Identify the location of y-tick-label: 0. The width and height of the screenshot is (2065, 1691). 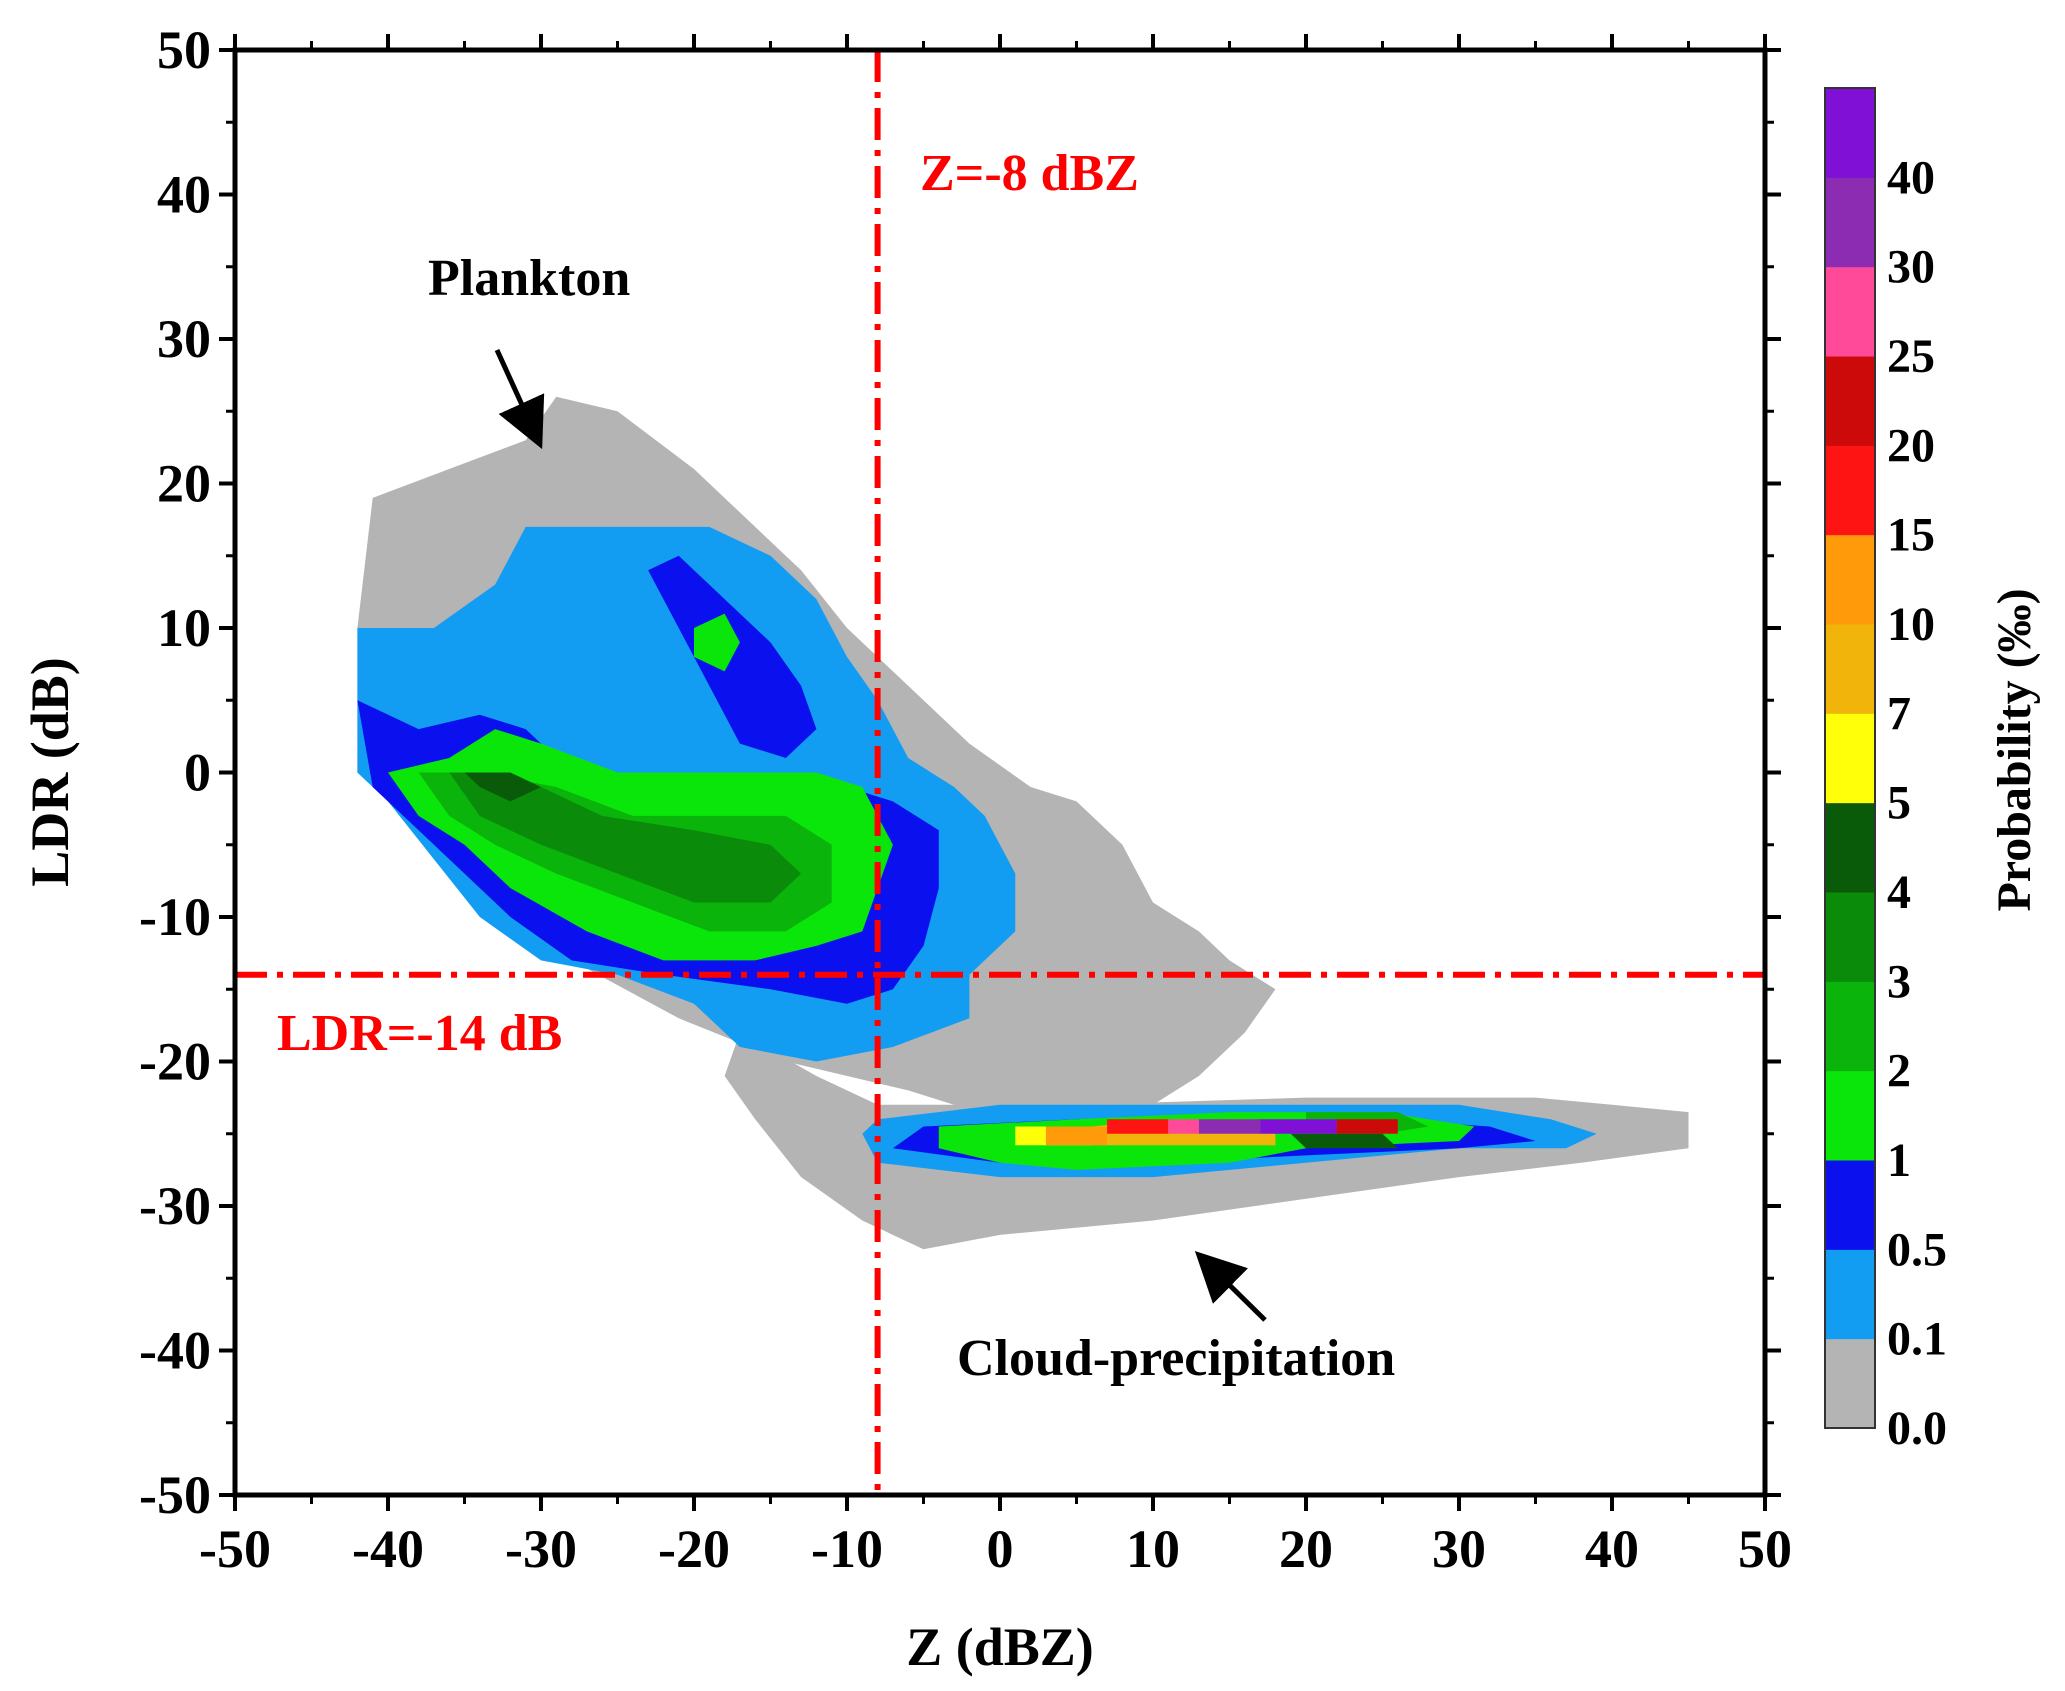
(197, 773).